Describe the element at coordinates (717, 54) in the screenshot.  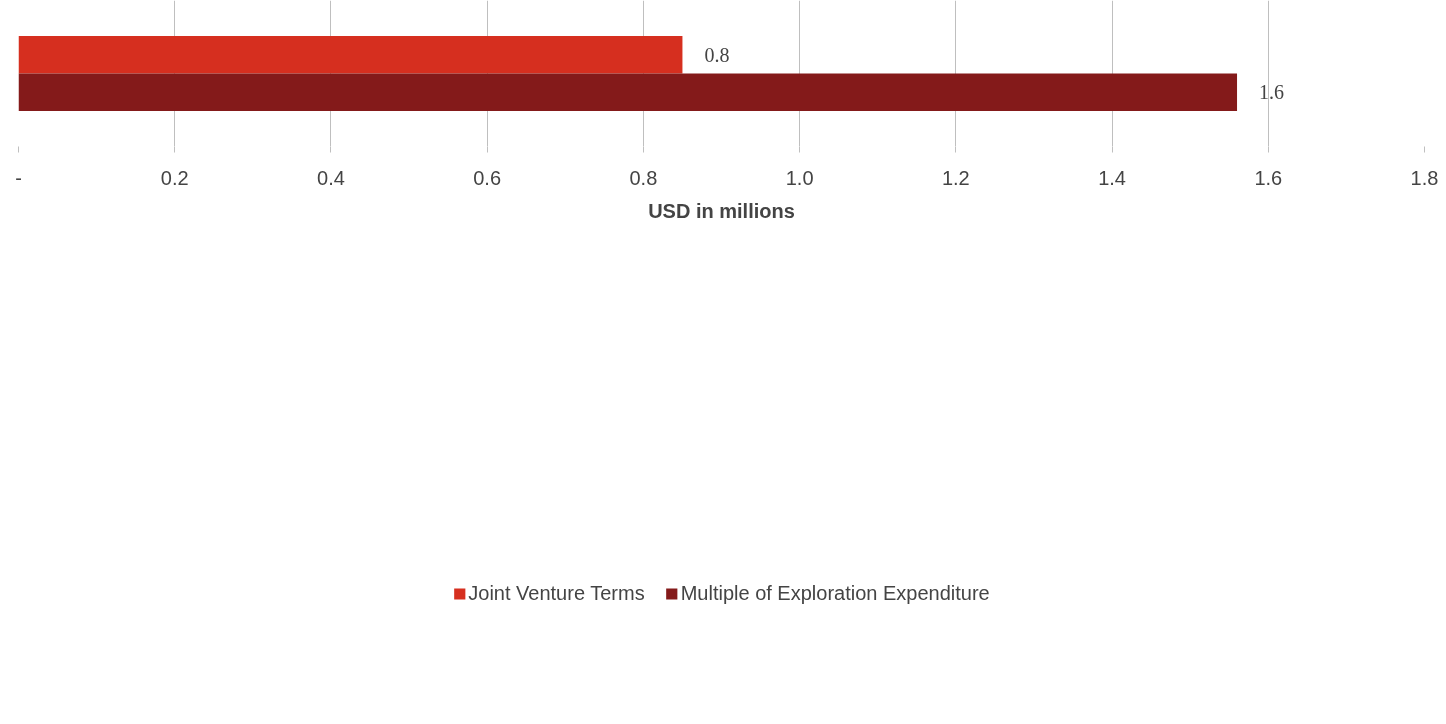
I see `data-label: 0.8` at that location.